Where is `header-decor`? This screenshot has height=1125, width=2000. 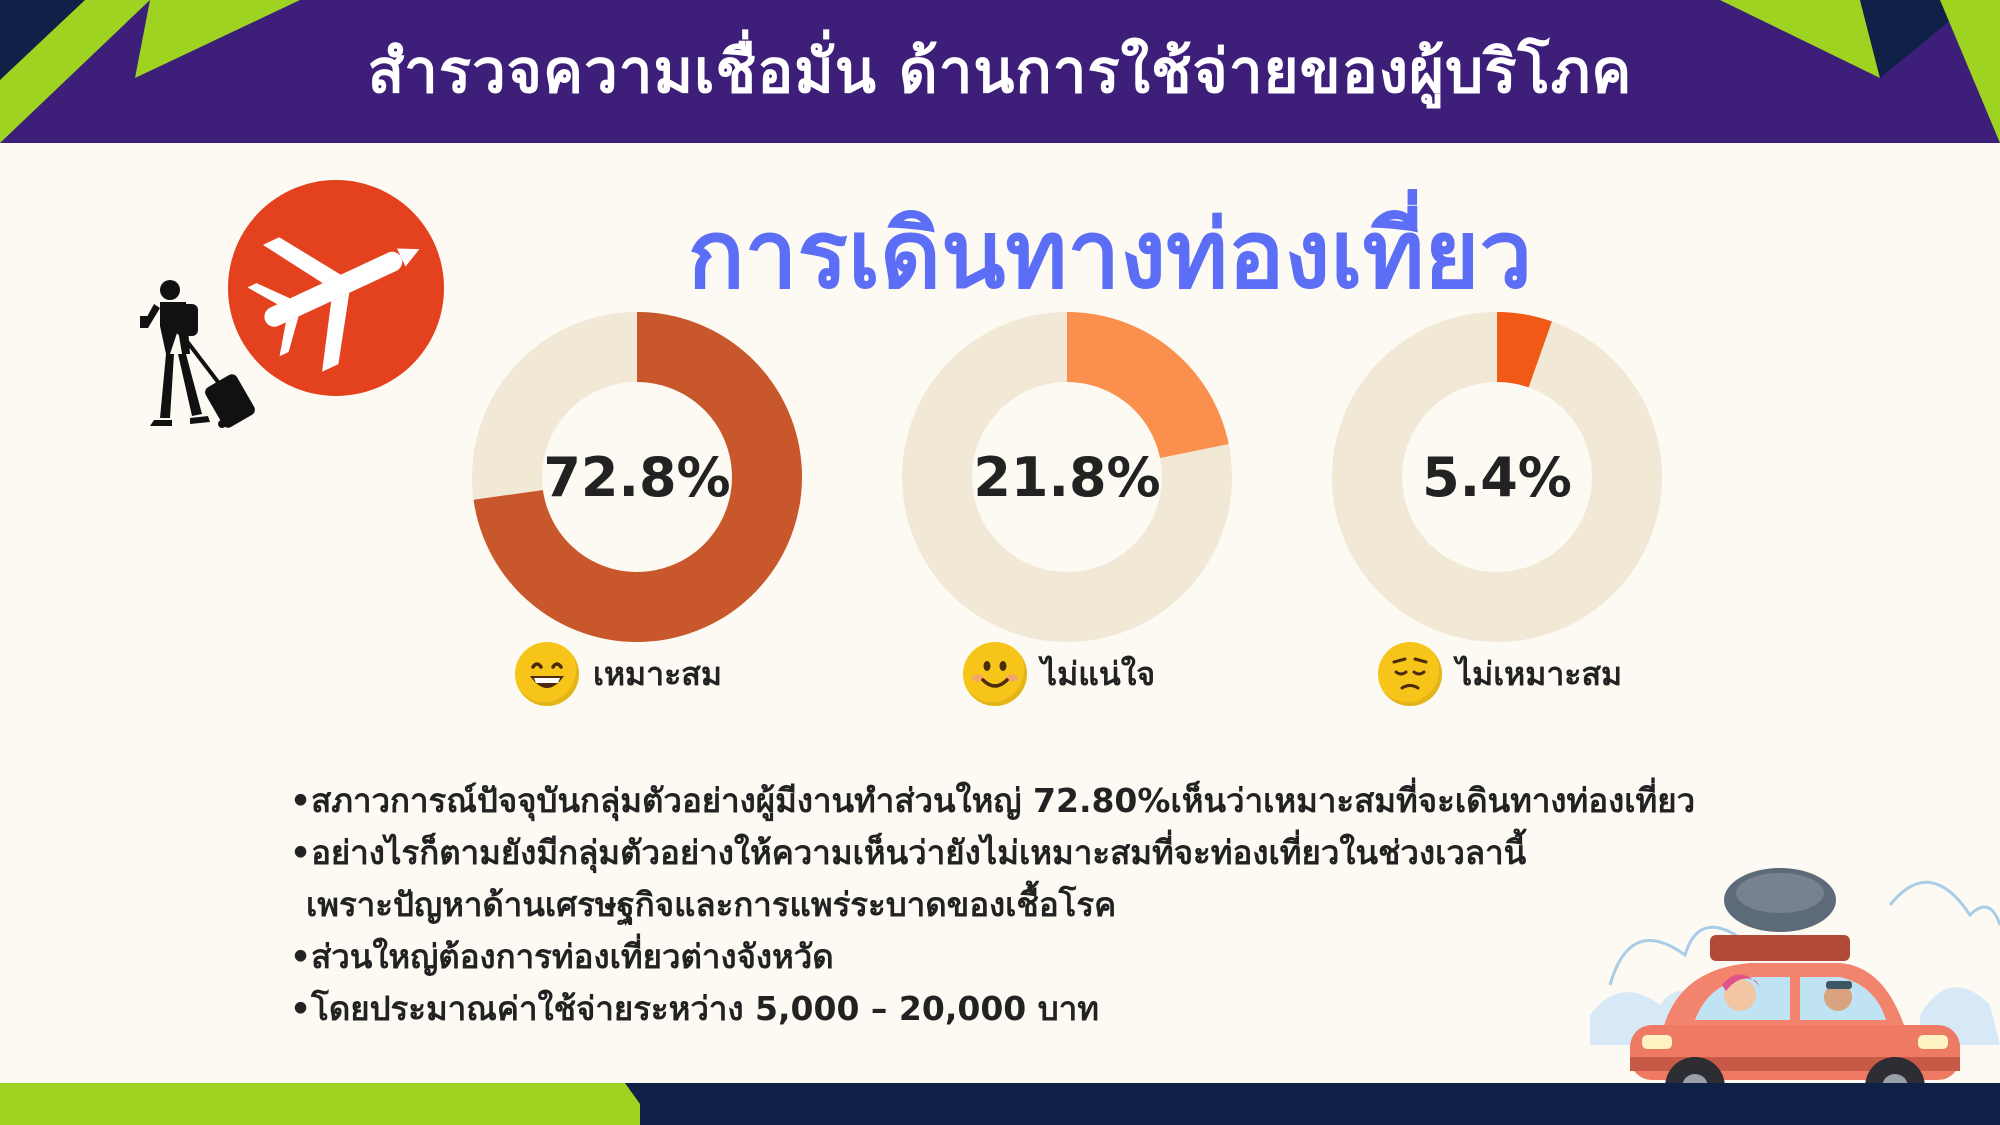 header-decor is located at coordinates (1000, 71).